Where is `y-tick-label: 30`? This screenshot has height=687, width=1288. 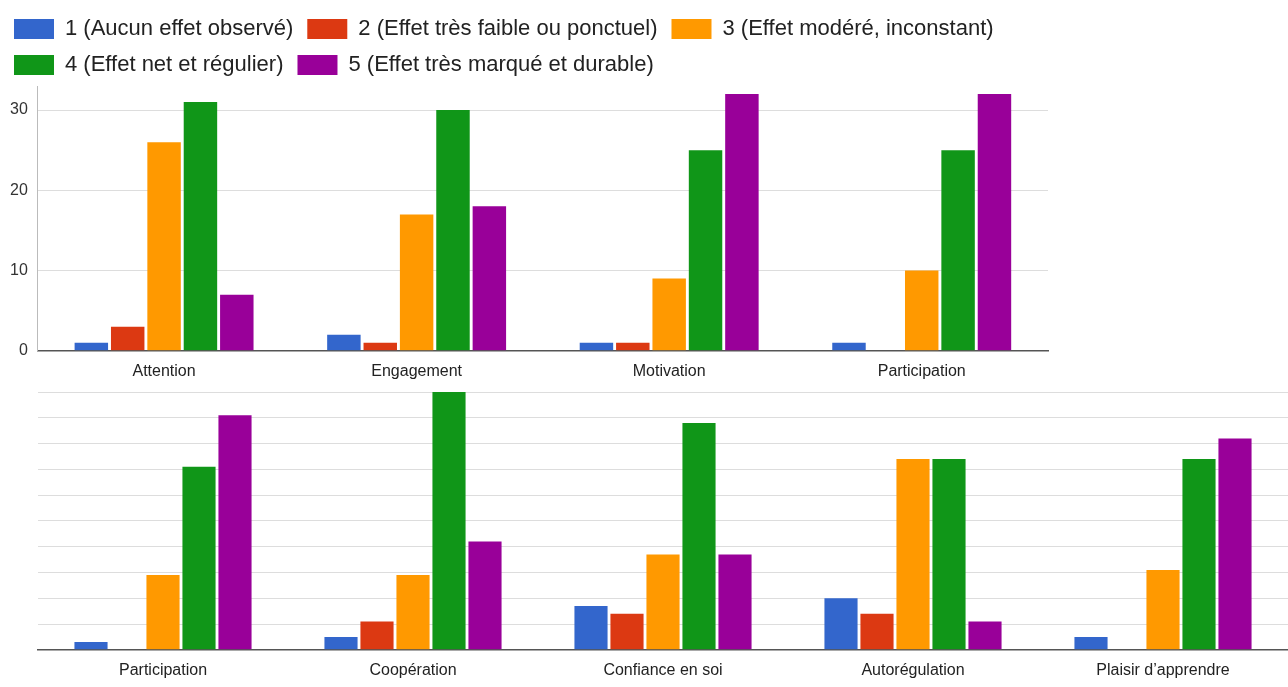
y-tick-label: 30 is located at coordinates (19, 109).